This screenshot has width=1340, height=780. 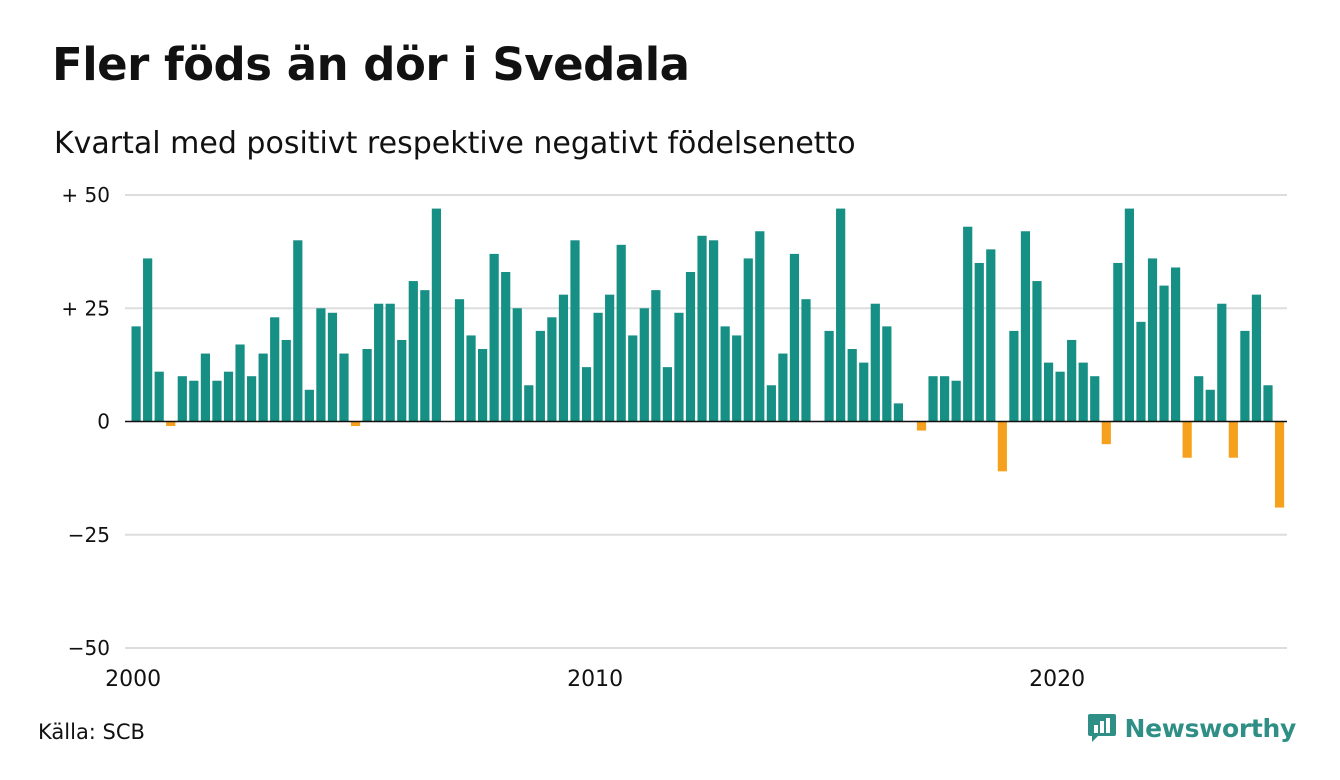 What do you see at coordinates (133, 679) in the screenshot?
I see `x-tick-label: 2000` at bounding box center [133, 679].